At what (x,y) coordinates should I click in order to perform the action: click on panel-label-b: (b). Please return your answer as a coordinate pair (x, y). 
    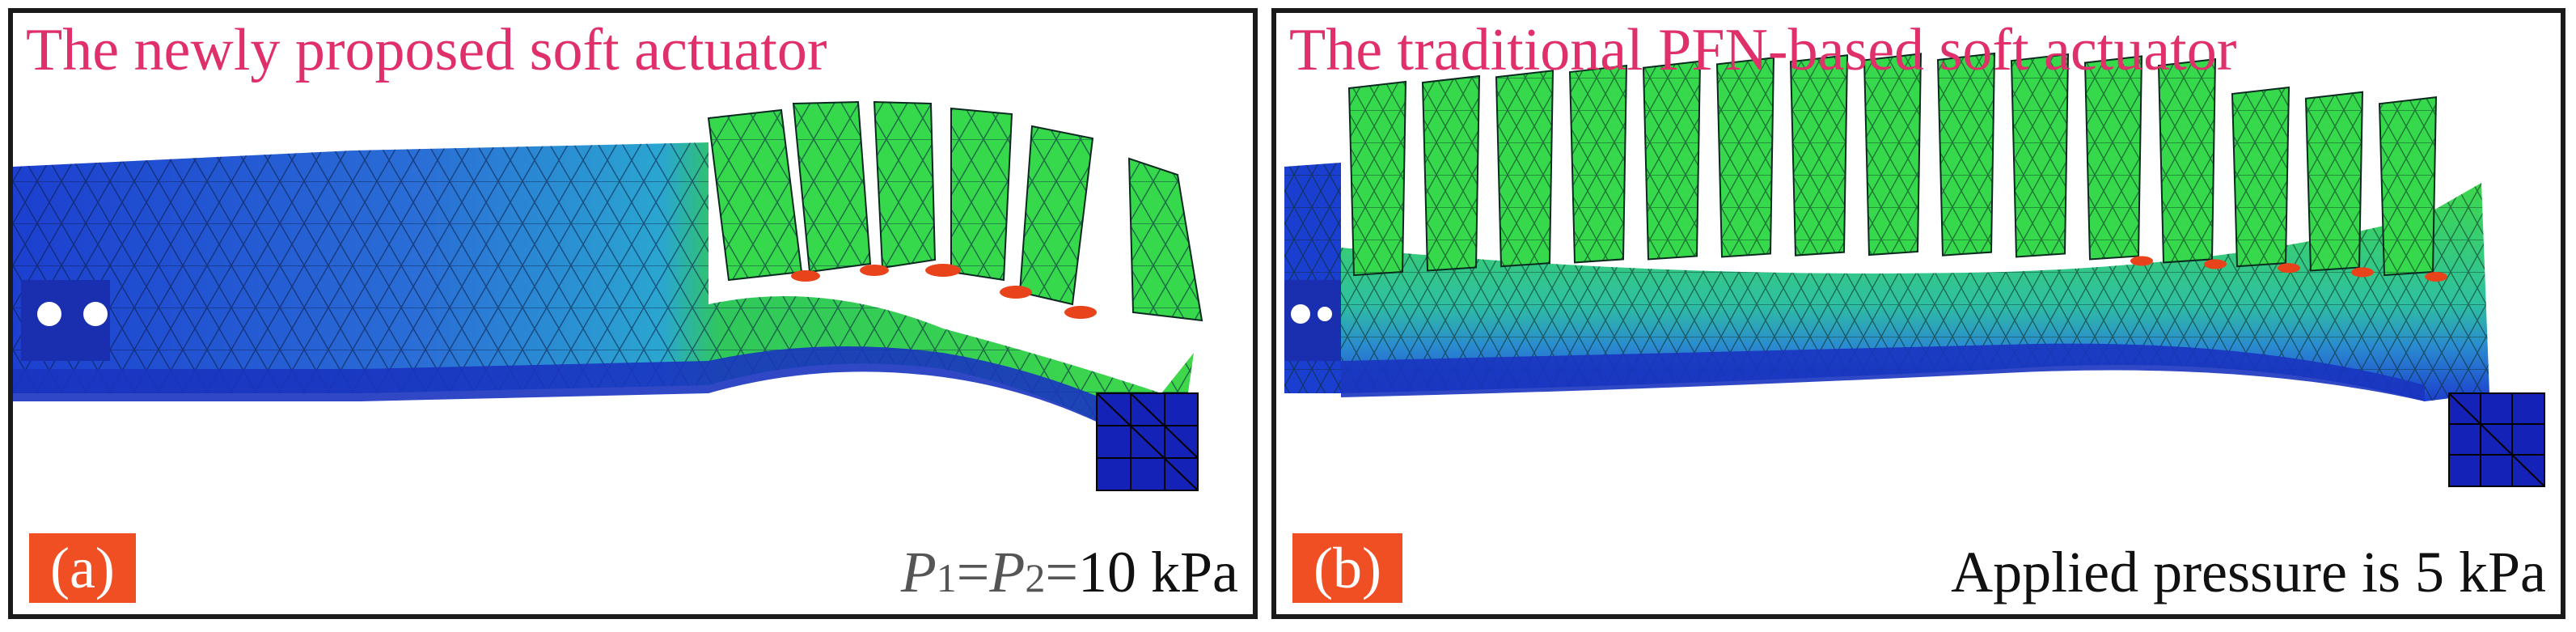
    Looking at the image, I should click on (1347, 568).